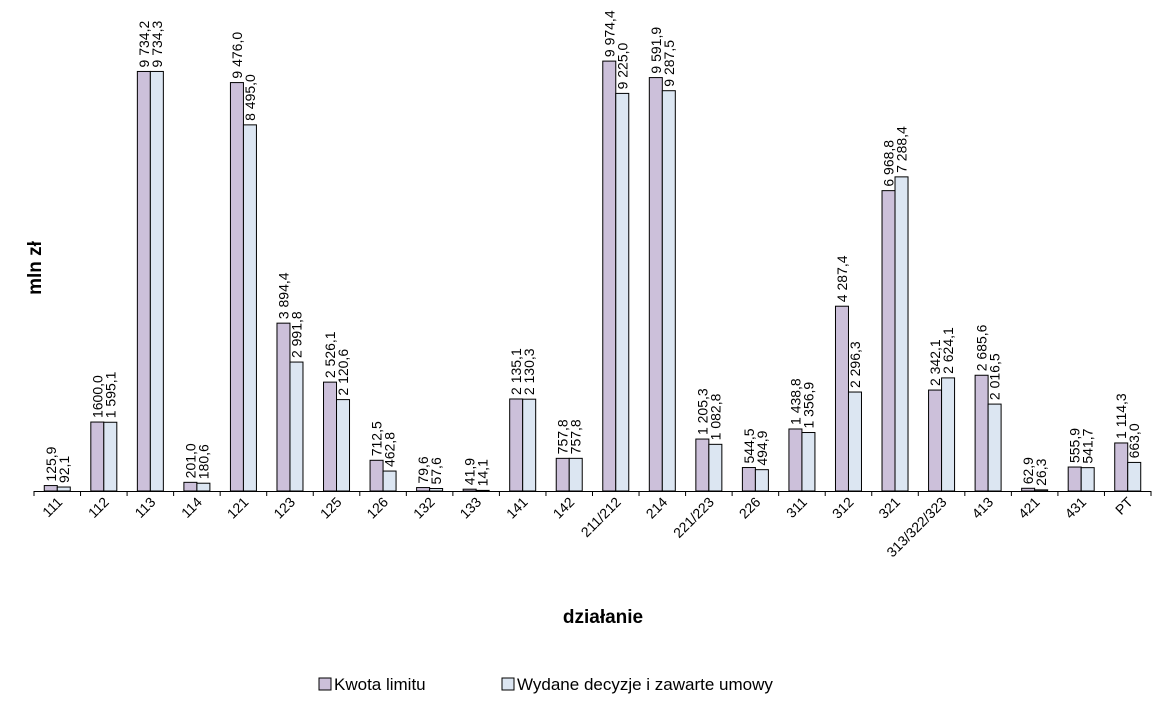 Image resolution: width=1161 pixels, height=702 pixels. I want to click on data-label-wydane-311: 1 356,9, so click(808, 405).